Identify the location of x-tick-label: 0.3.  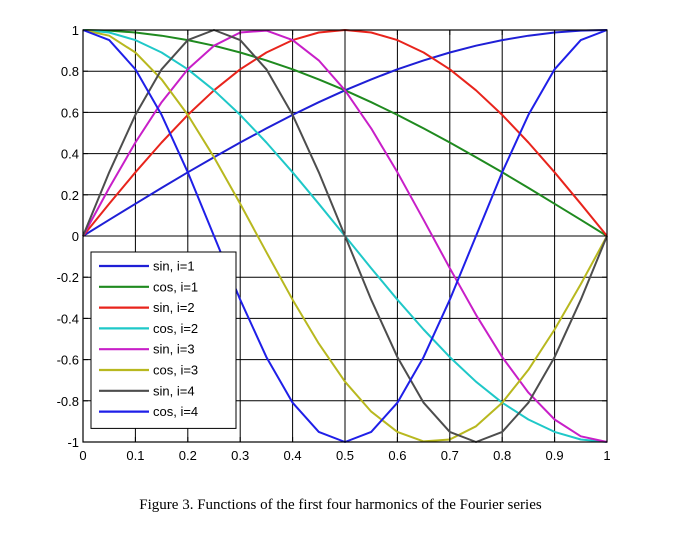
(240, 455).